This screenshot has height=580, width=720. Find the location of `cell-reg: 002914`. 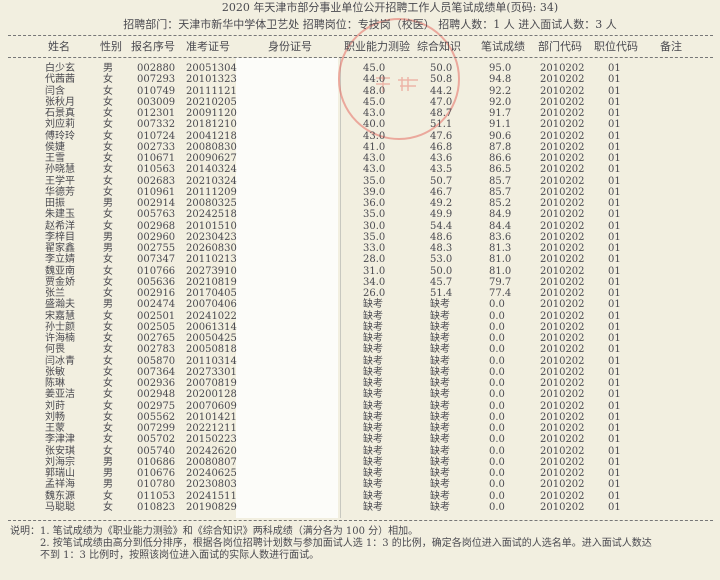

cell-reg: 002914 is located at coordinates (156, 203).